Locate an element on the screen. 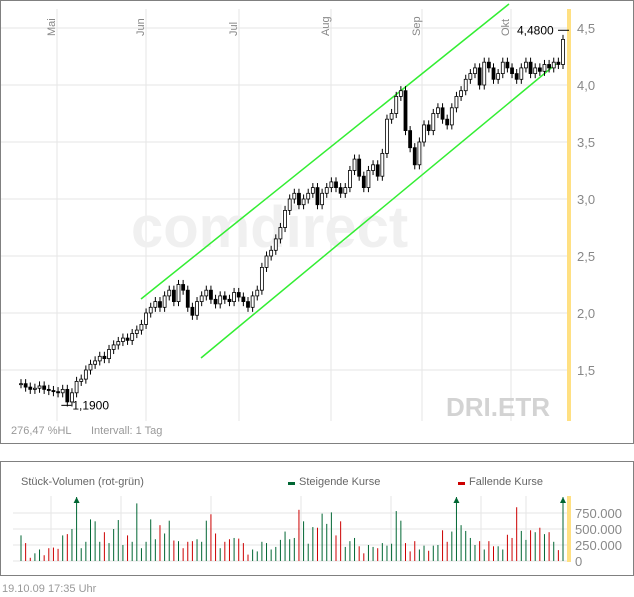  footer-time: 17:35 Uhr is located at coordinates (72, 589).